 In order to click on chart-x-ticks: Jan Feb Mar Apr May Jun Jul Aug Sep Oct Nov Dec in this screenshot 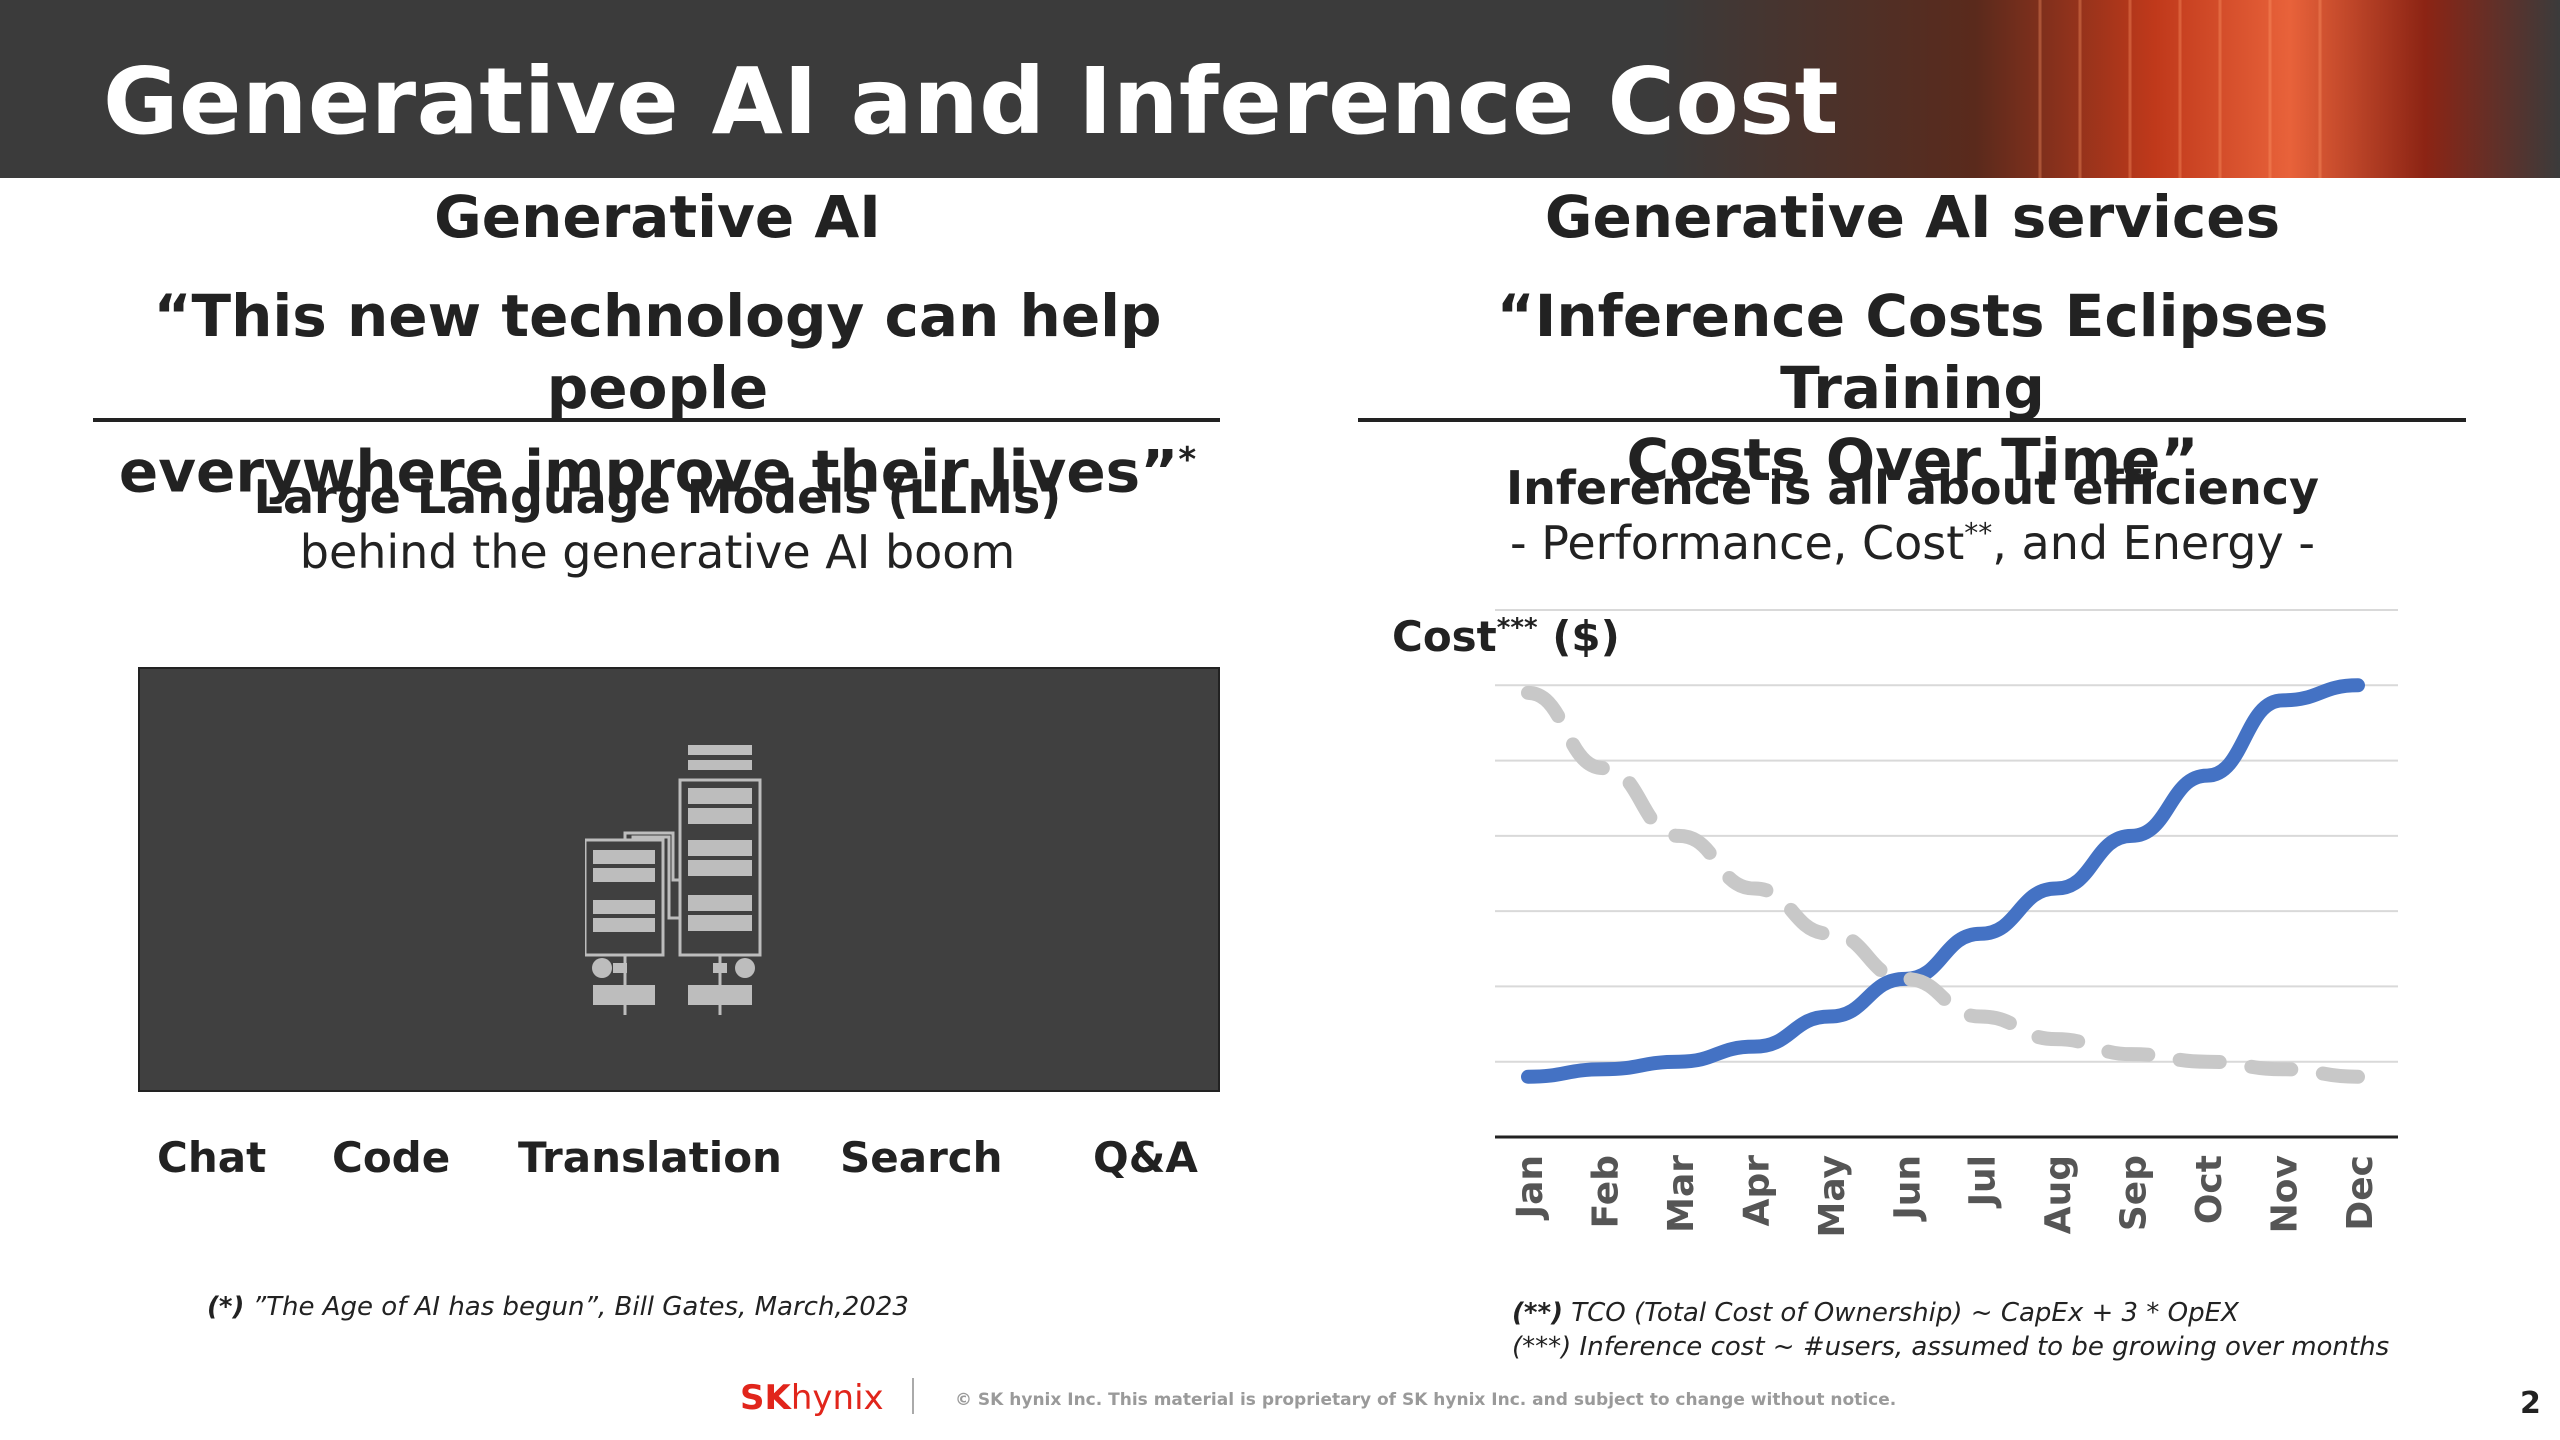, I will do `click(1945, 1196)`.